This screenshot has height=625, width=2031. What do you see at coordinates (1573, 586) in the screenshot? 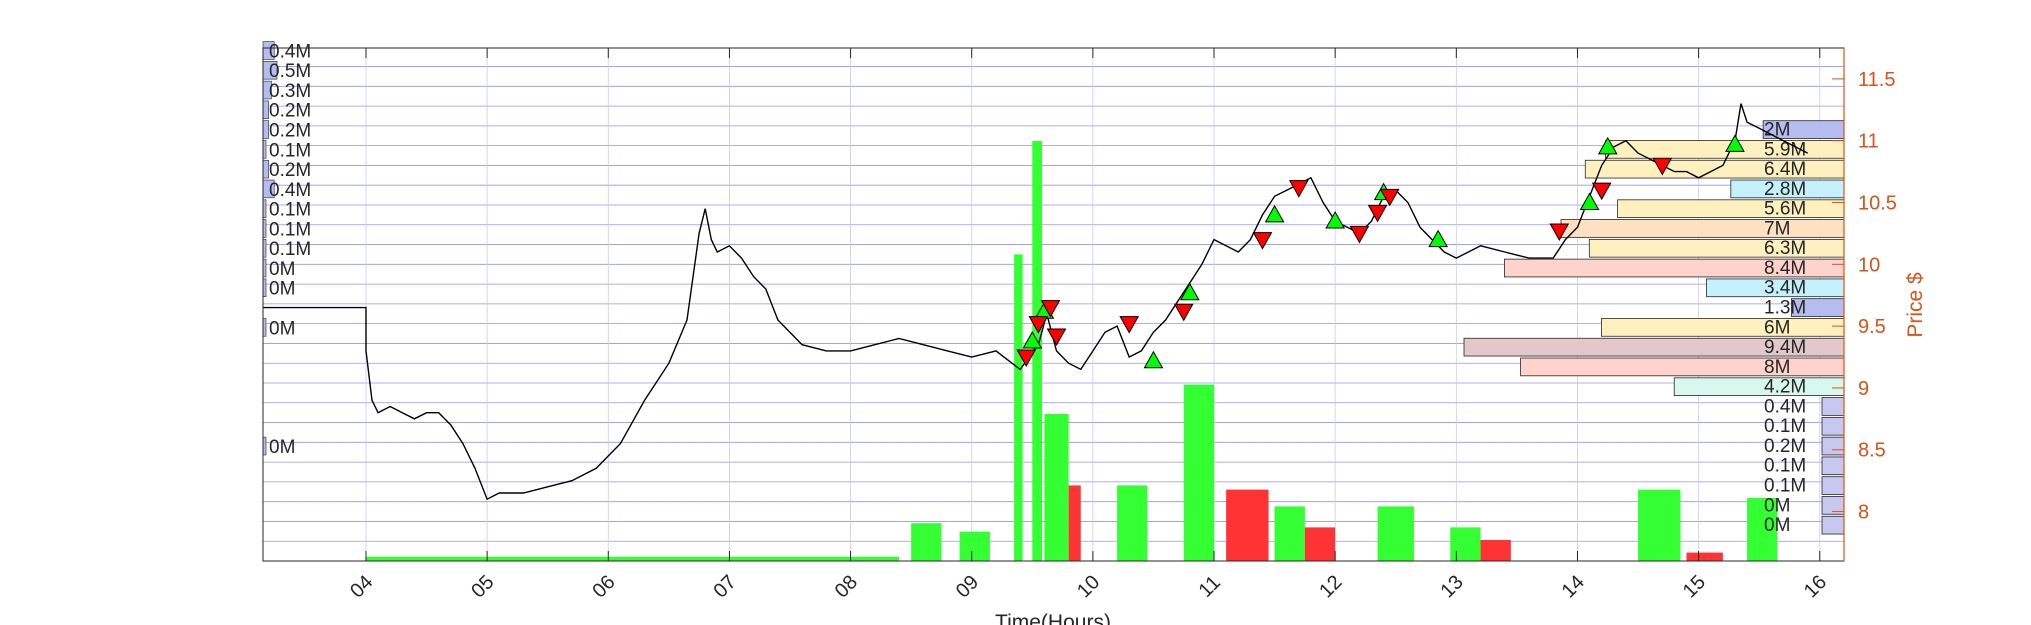
I see `x-tick-label: 14` at bounding box center [1573, 586].